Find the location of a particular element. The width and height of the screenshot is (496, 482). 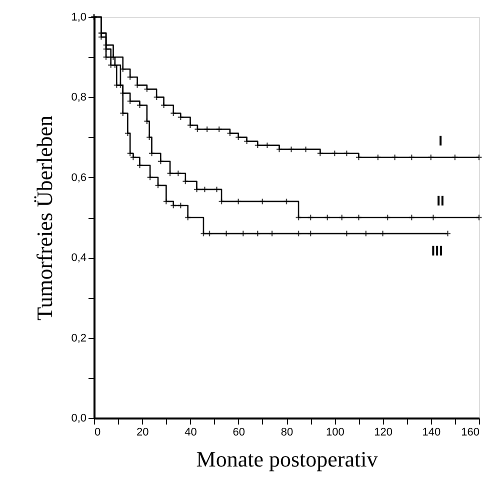

x-tick-label: 0 is located at coordinates (97, 432).